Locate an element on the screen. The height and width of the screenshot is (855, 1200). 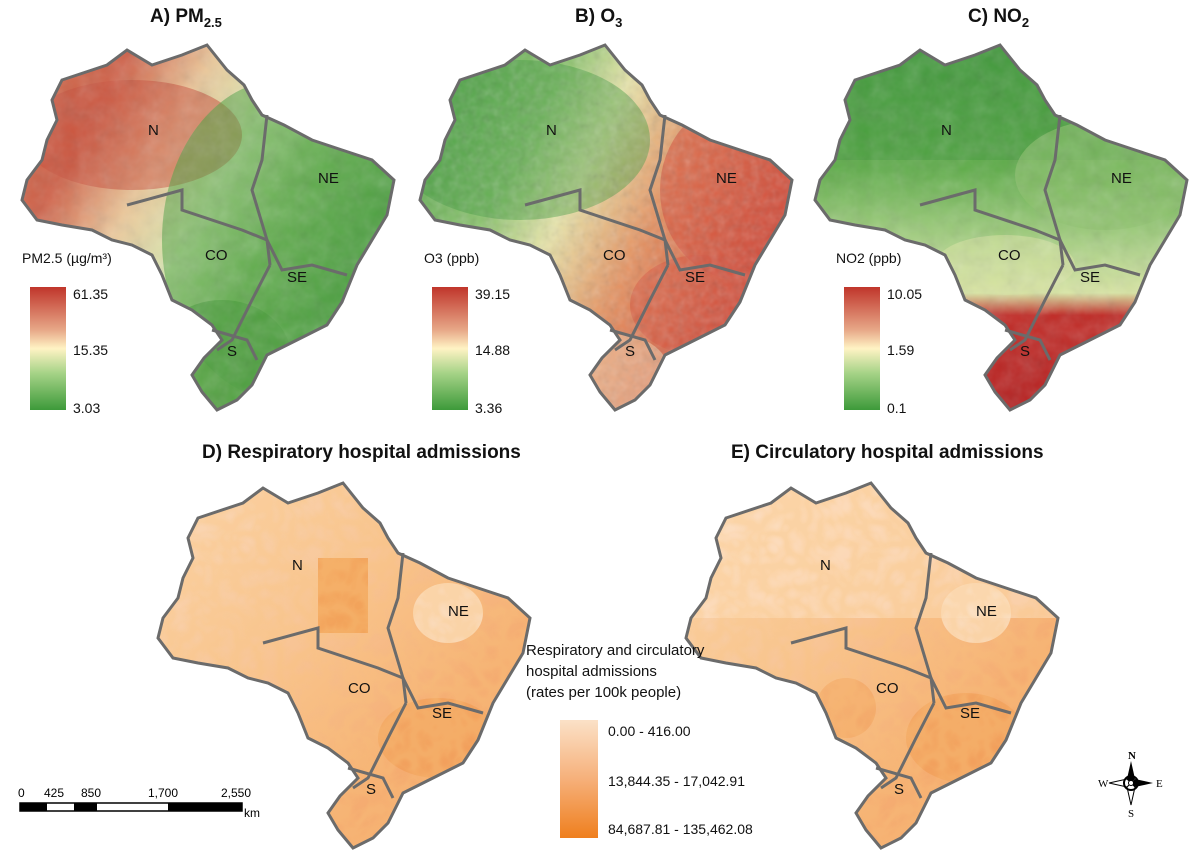
legend-bar-o3 is located at coordinates (450, 348).